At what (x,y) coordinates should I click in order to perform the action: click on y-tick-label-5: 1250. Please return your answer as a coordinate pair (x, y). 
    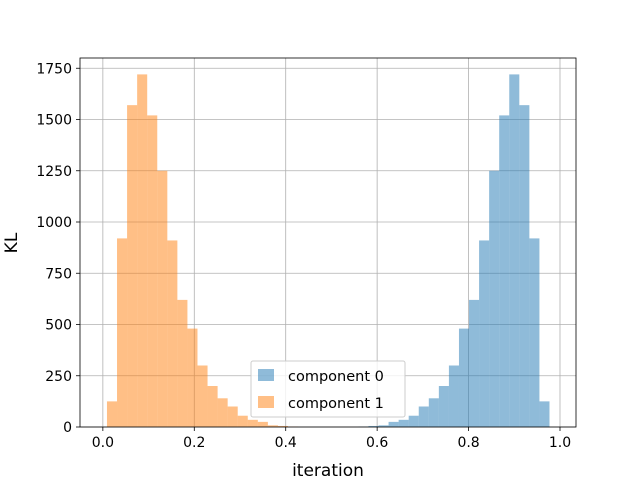
    Looking at the image, I should click on (54, 172).